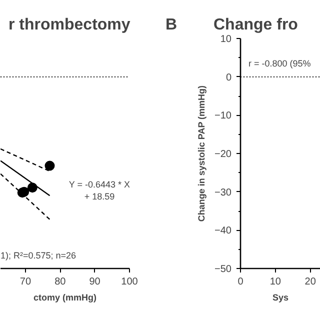  I want to click on y-tick-label: −20, so click(223, 154).